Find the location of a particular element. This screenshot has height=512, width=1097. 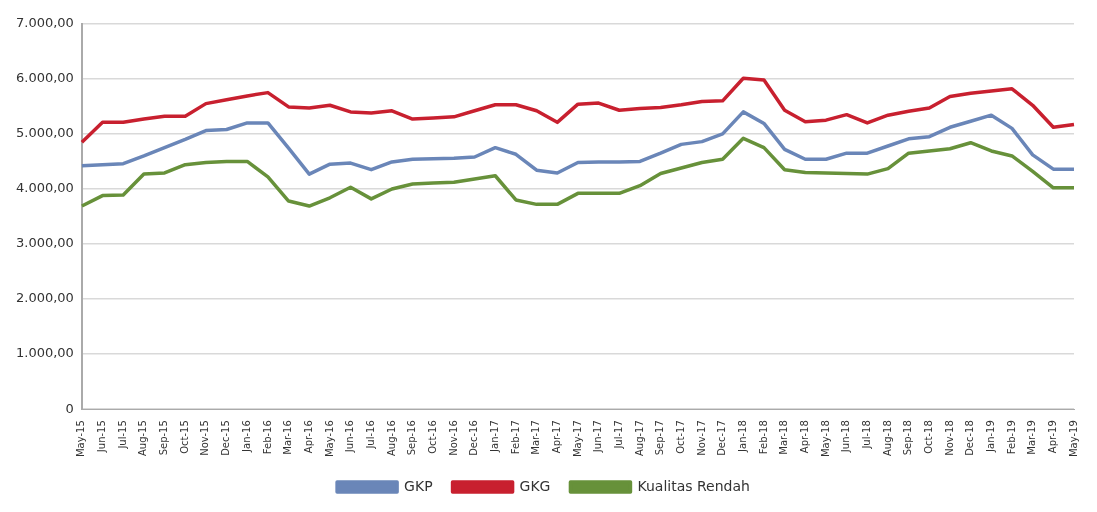

x-tick-label: Feb-17 is located at coordinates (515, 437).